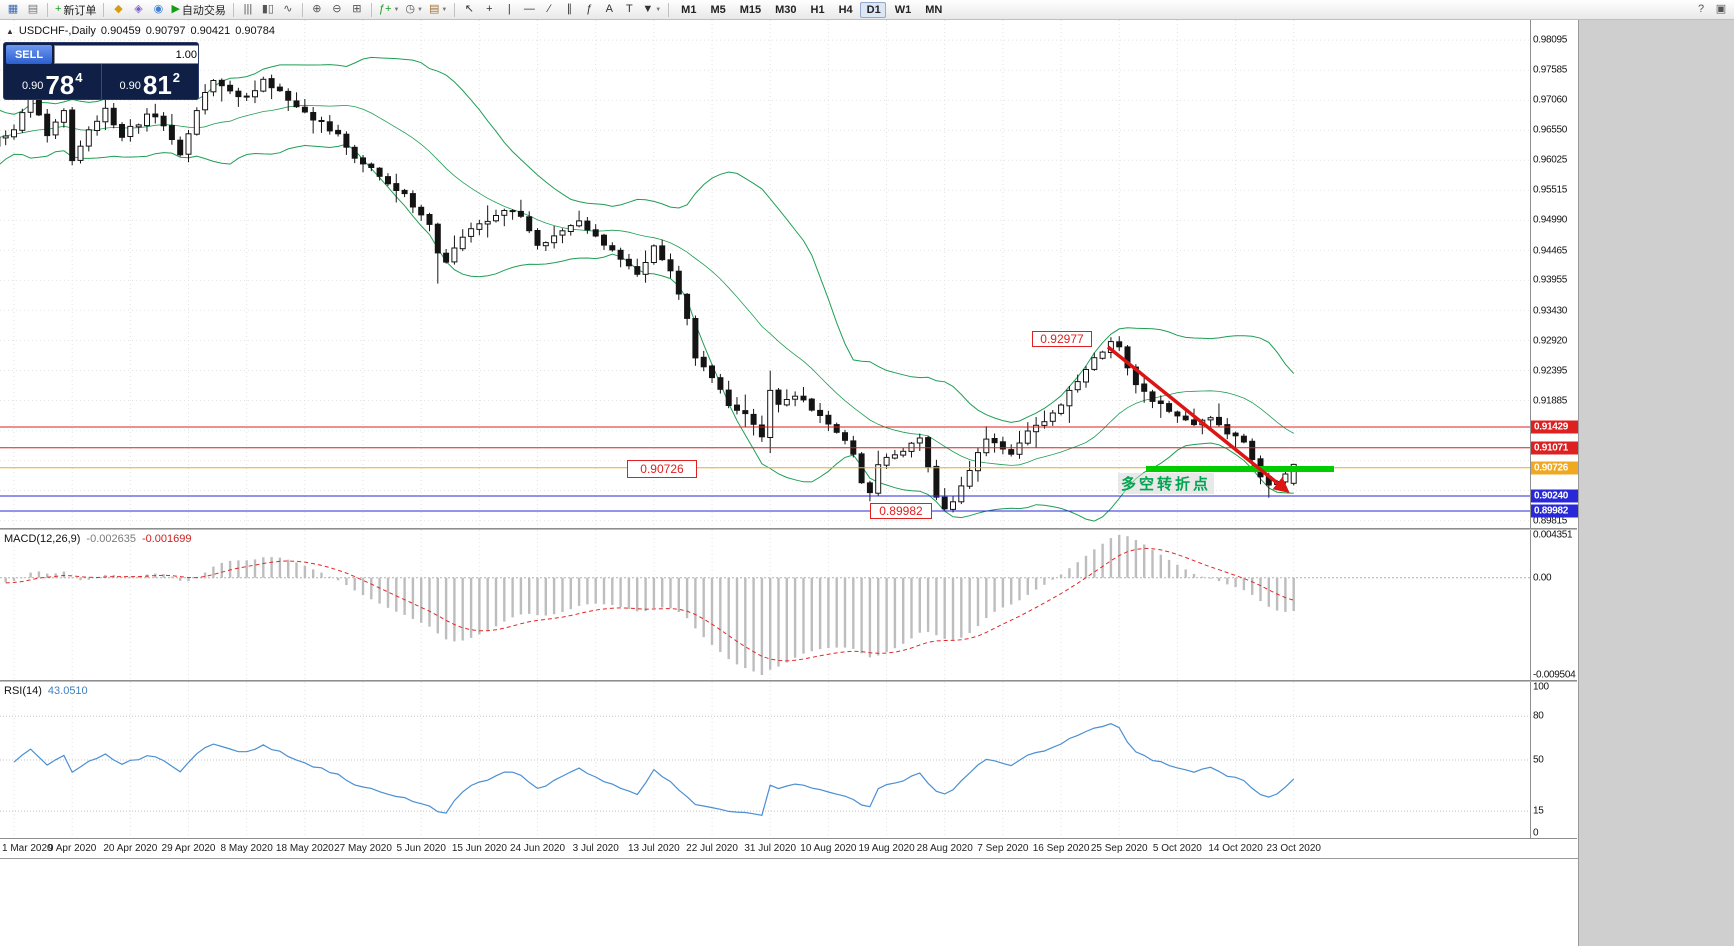 The height and width of the screenshot is (946, 1734). What do you see at coordinates (901, 511) in the screenshot?
I see `price-annotation: 0.89982` at bounding box center [901, 511].